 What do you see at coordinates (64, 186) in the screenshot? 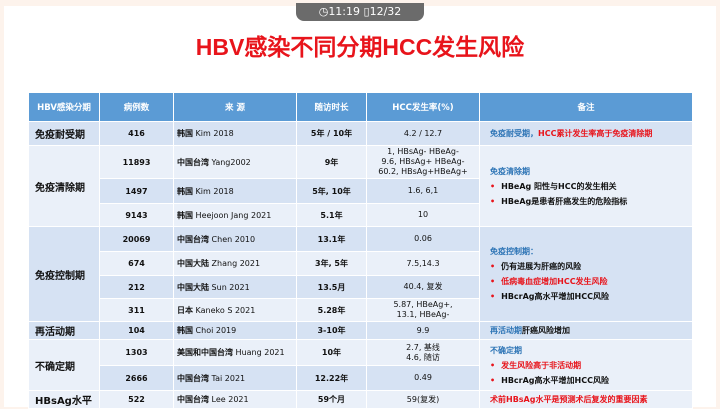
I see `stage-cell: 免疫清除期` at bounding box center [64, 186].